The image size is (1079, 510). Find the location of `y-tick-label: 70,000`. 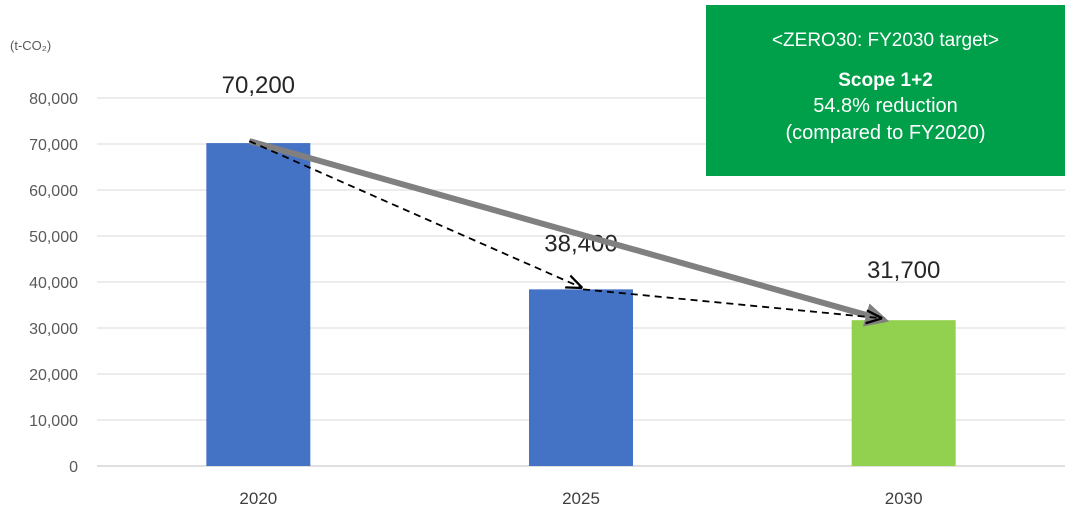

y-tick-label: 70,000 is located at coordinates (53, 145).